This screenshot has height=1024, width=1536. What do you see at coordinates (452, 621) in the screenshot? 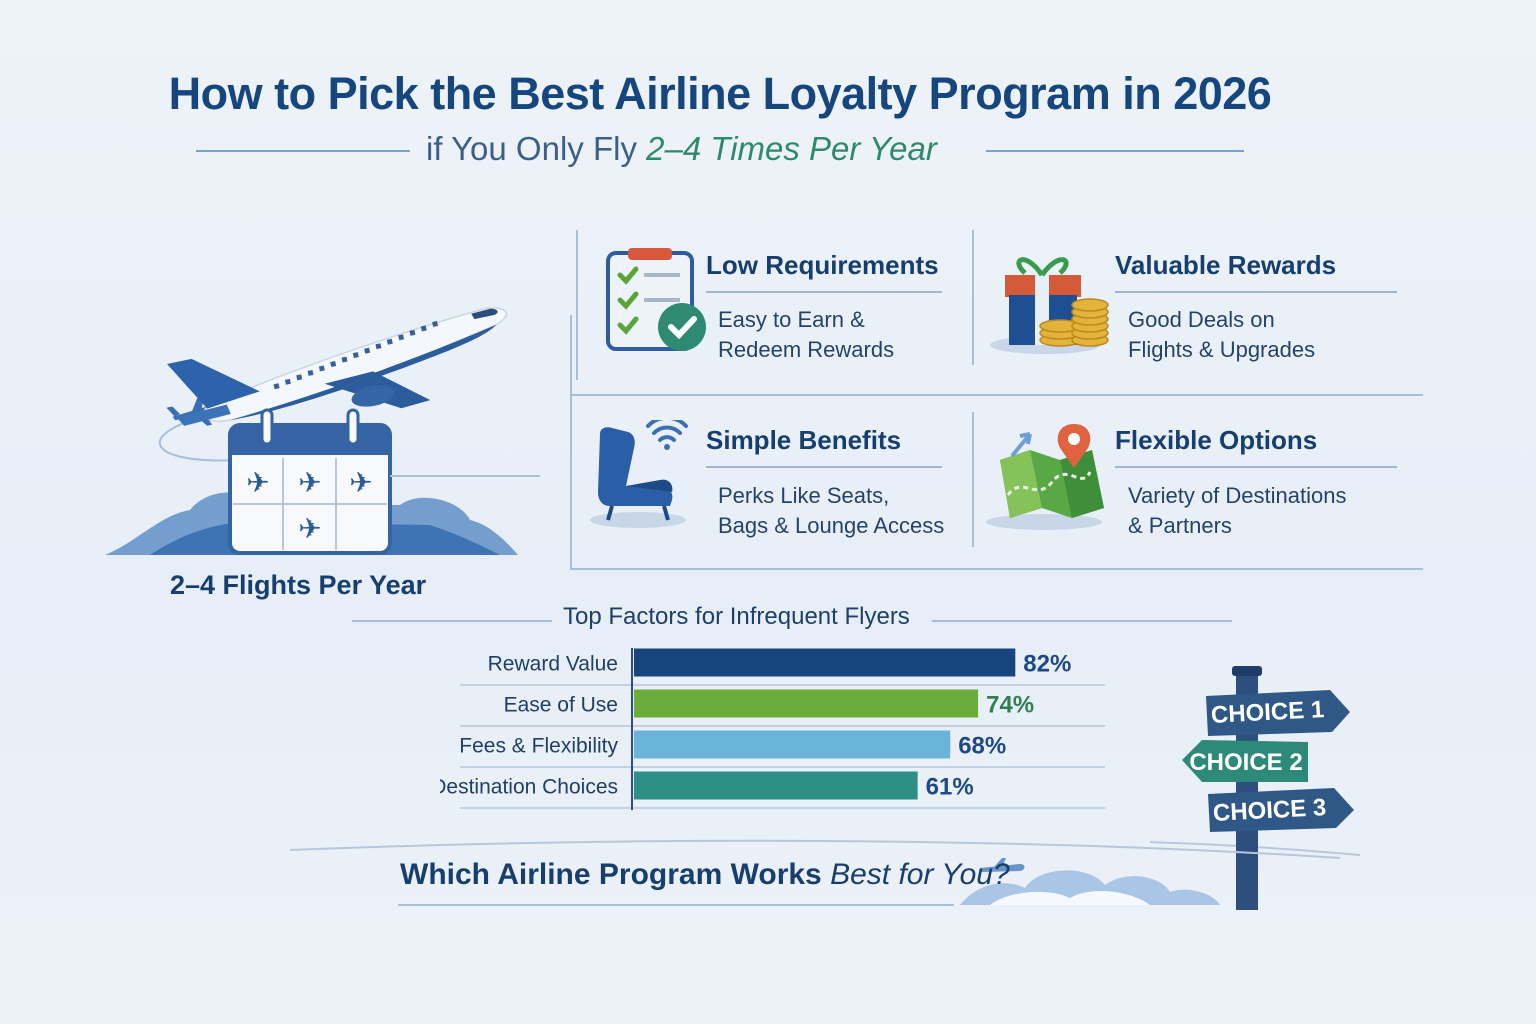
I see `chart-title-rule-left` at bounding box center [452, 621].